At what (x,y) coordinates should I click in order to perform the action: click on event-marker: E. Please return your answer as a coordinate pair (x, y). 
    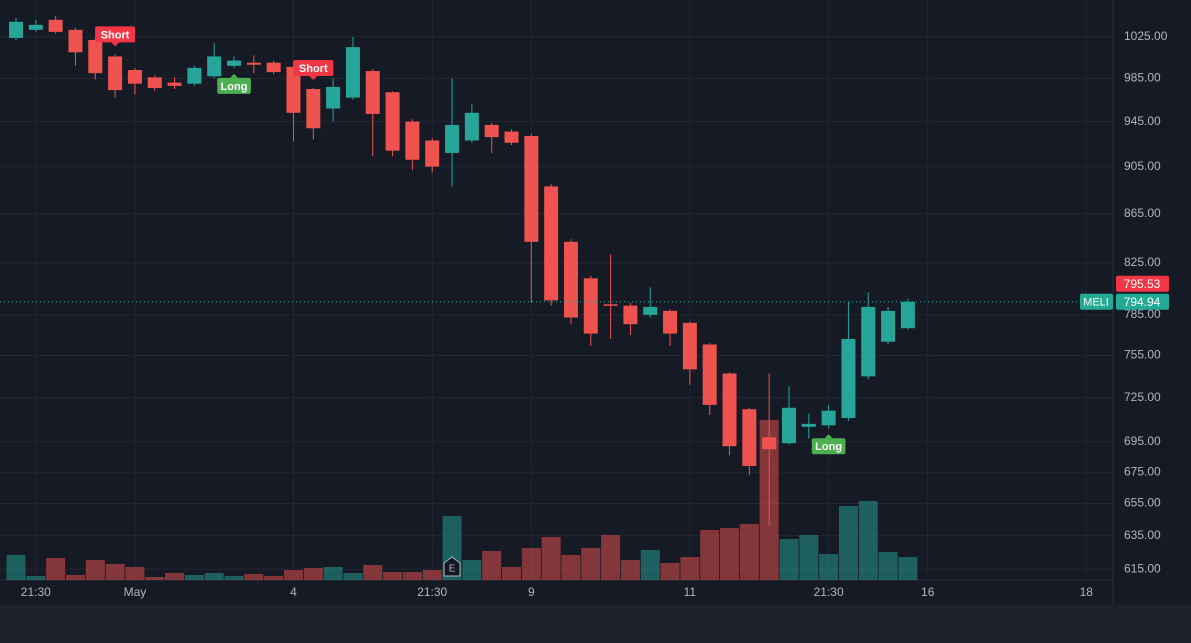
    Looking at the image, I should click on (452, 566).